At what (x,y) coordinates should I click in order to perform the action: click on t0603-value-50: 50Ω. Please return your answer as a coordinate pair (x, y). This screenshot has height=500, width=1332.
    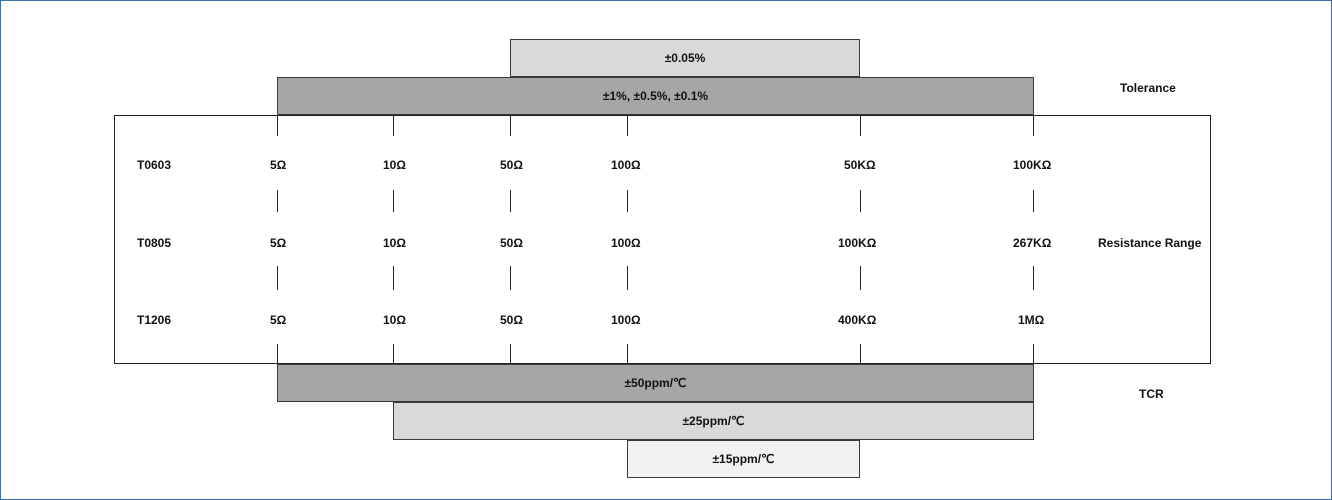
    Looking at the image, I should click on (511, 165).